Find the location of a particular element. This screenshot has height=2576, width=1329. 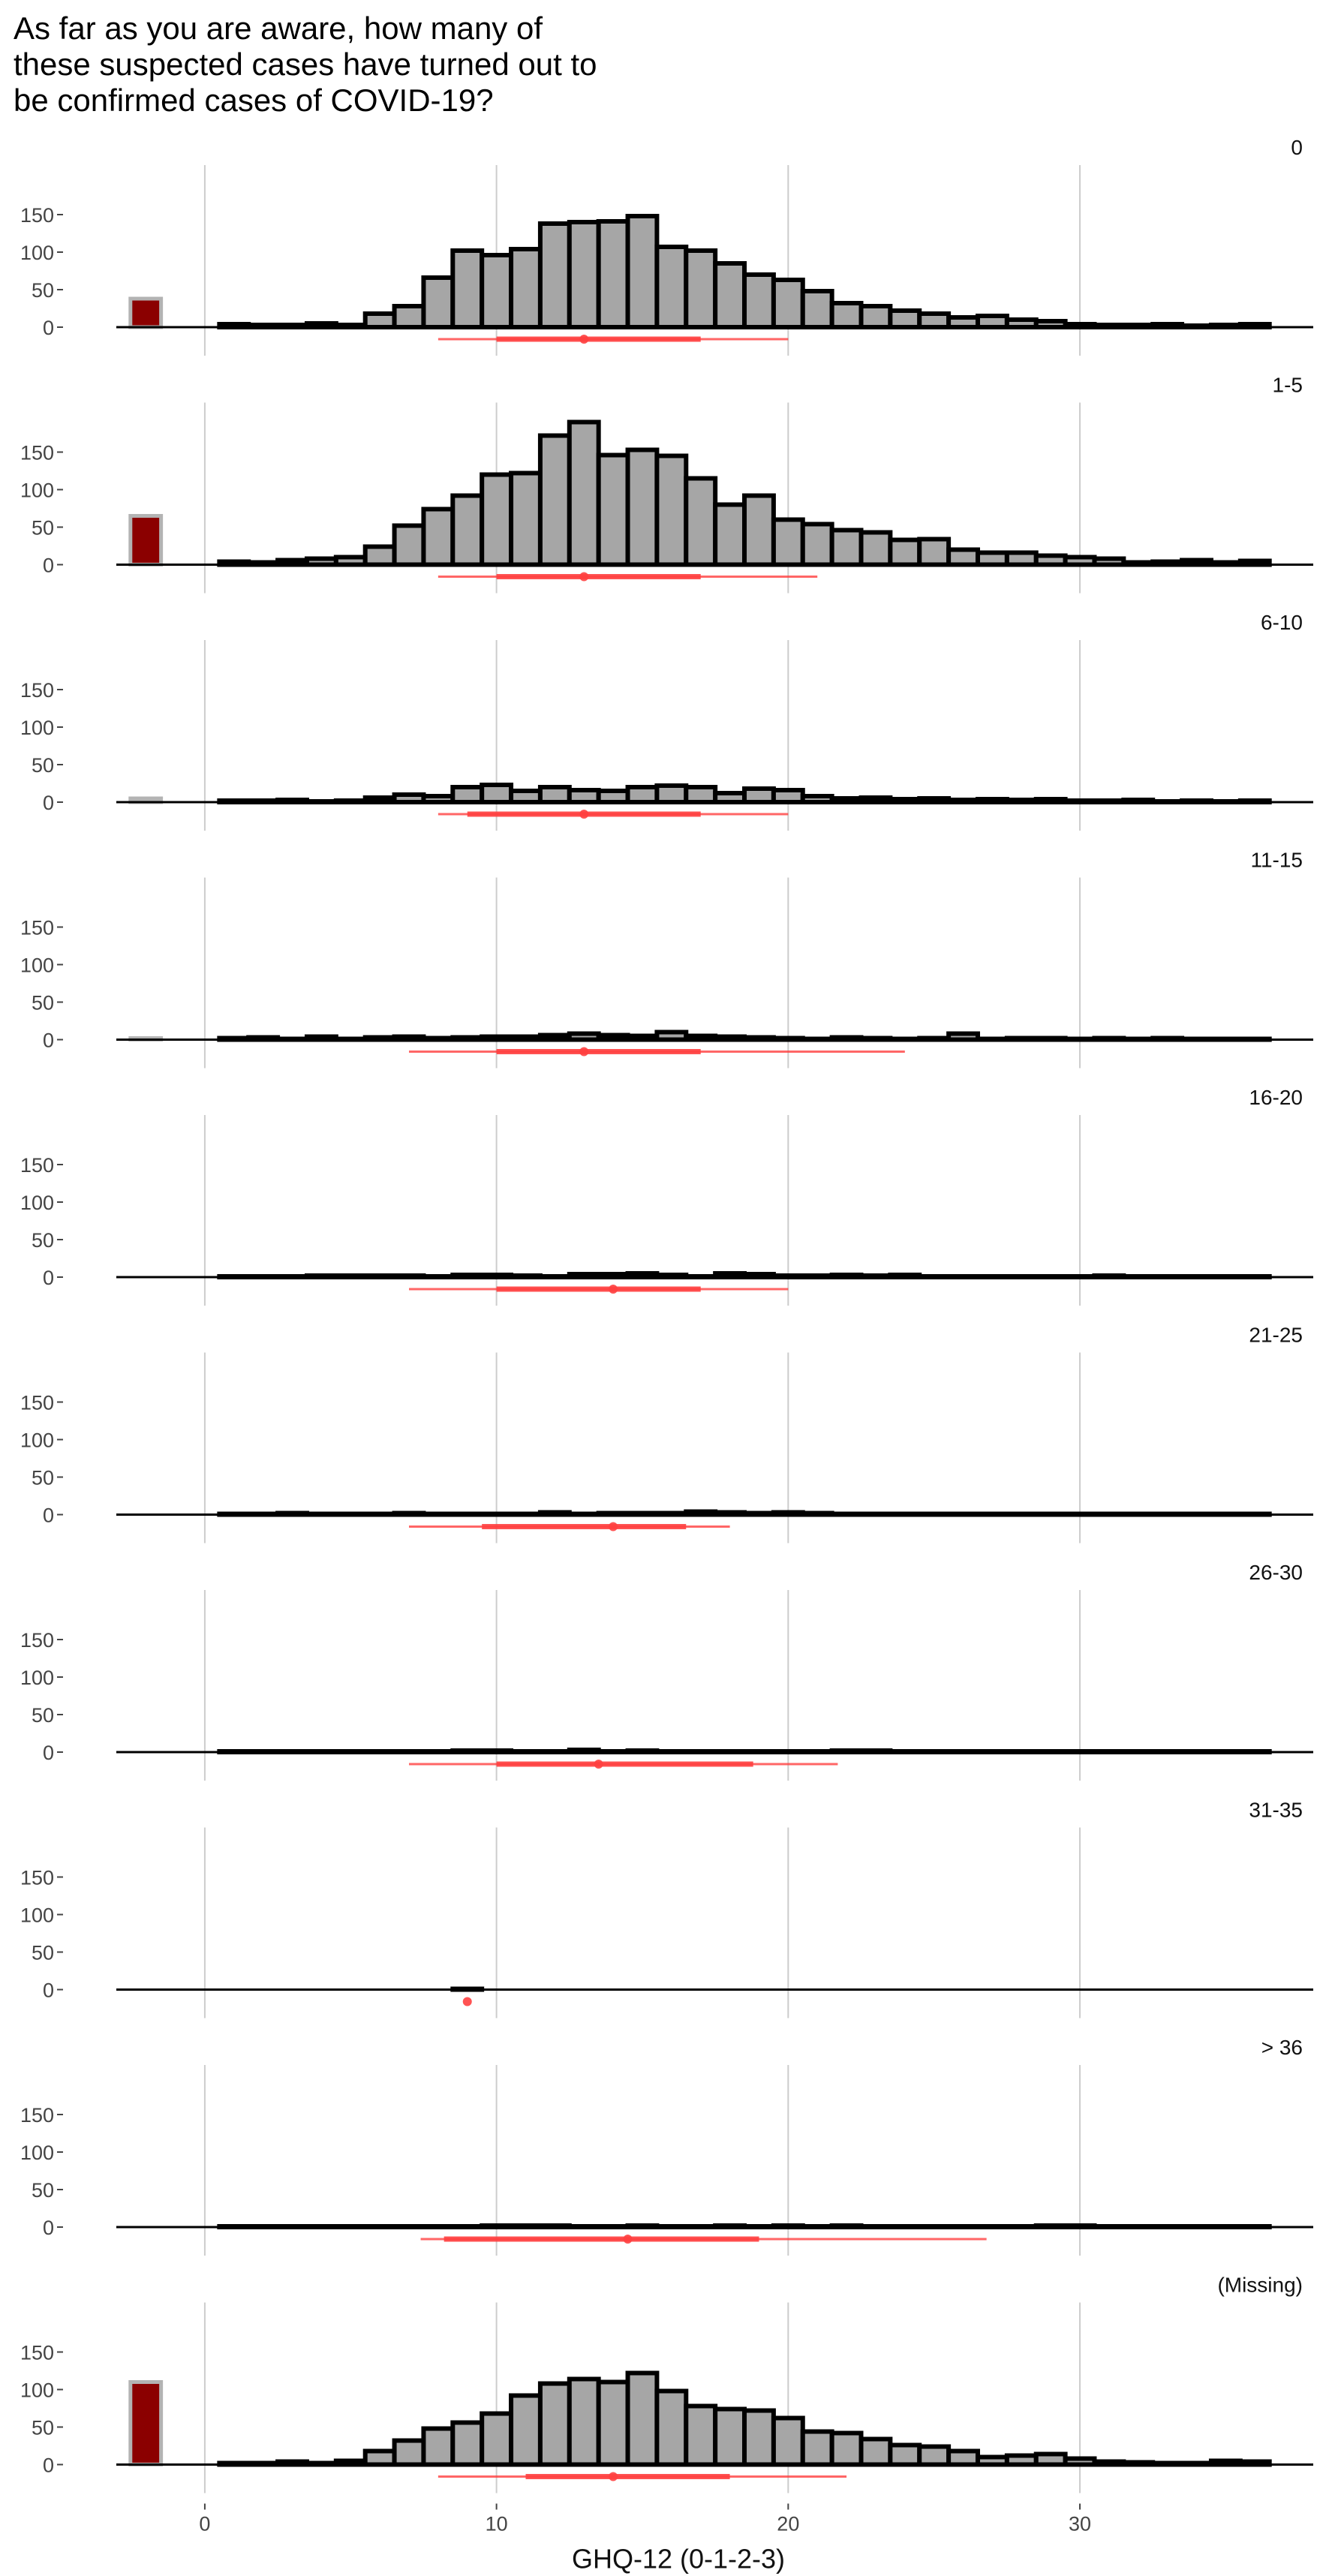

panel-strip-label: 16-20 is located at coordinates (1276, 1097).